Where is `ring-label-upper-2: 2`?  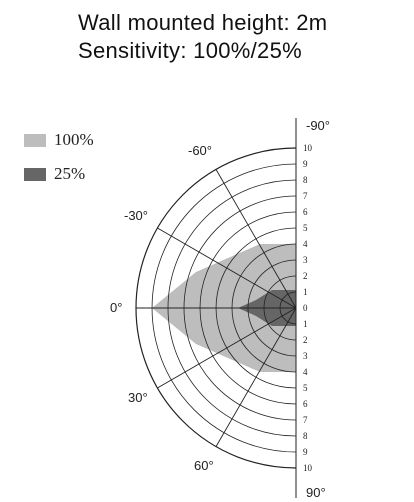 ring-label-upper-2: 2 is located at coordinates (305, 276).